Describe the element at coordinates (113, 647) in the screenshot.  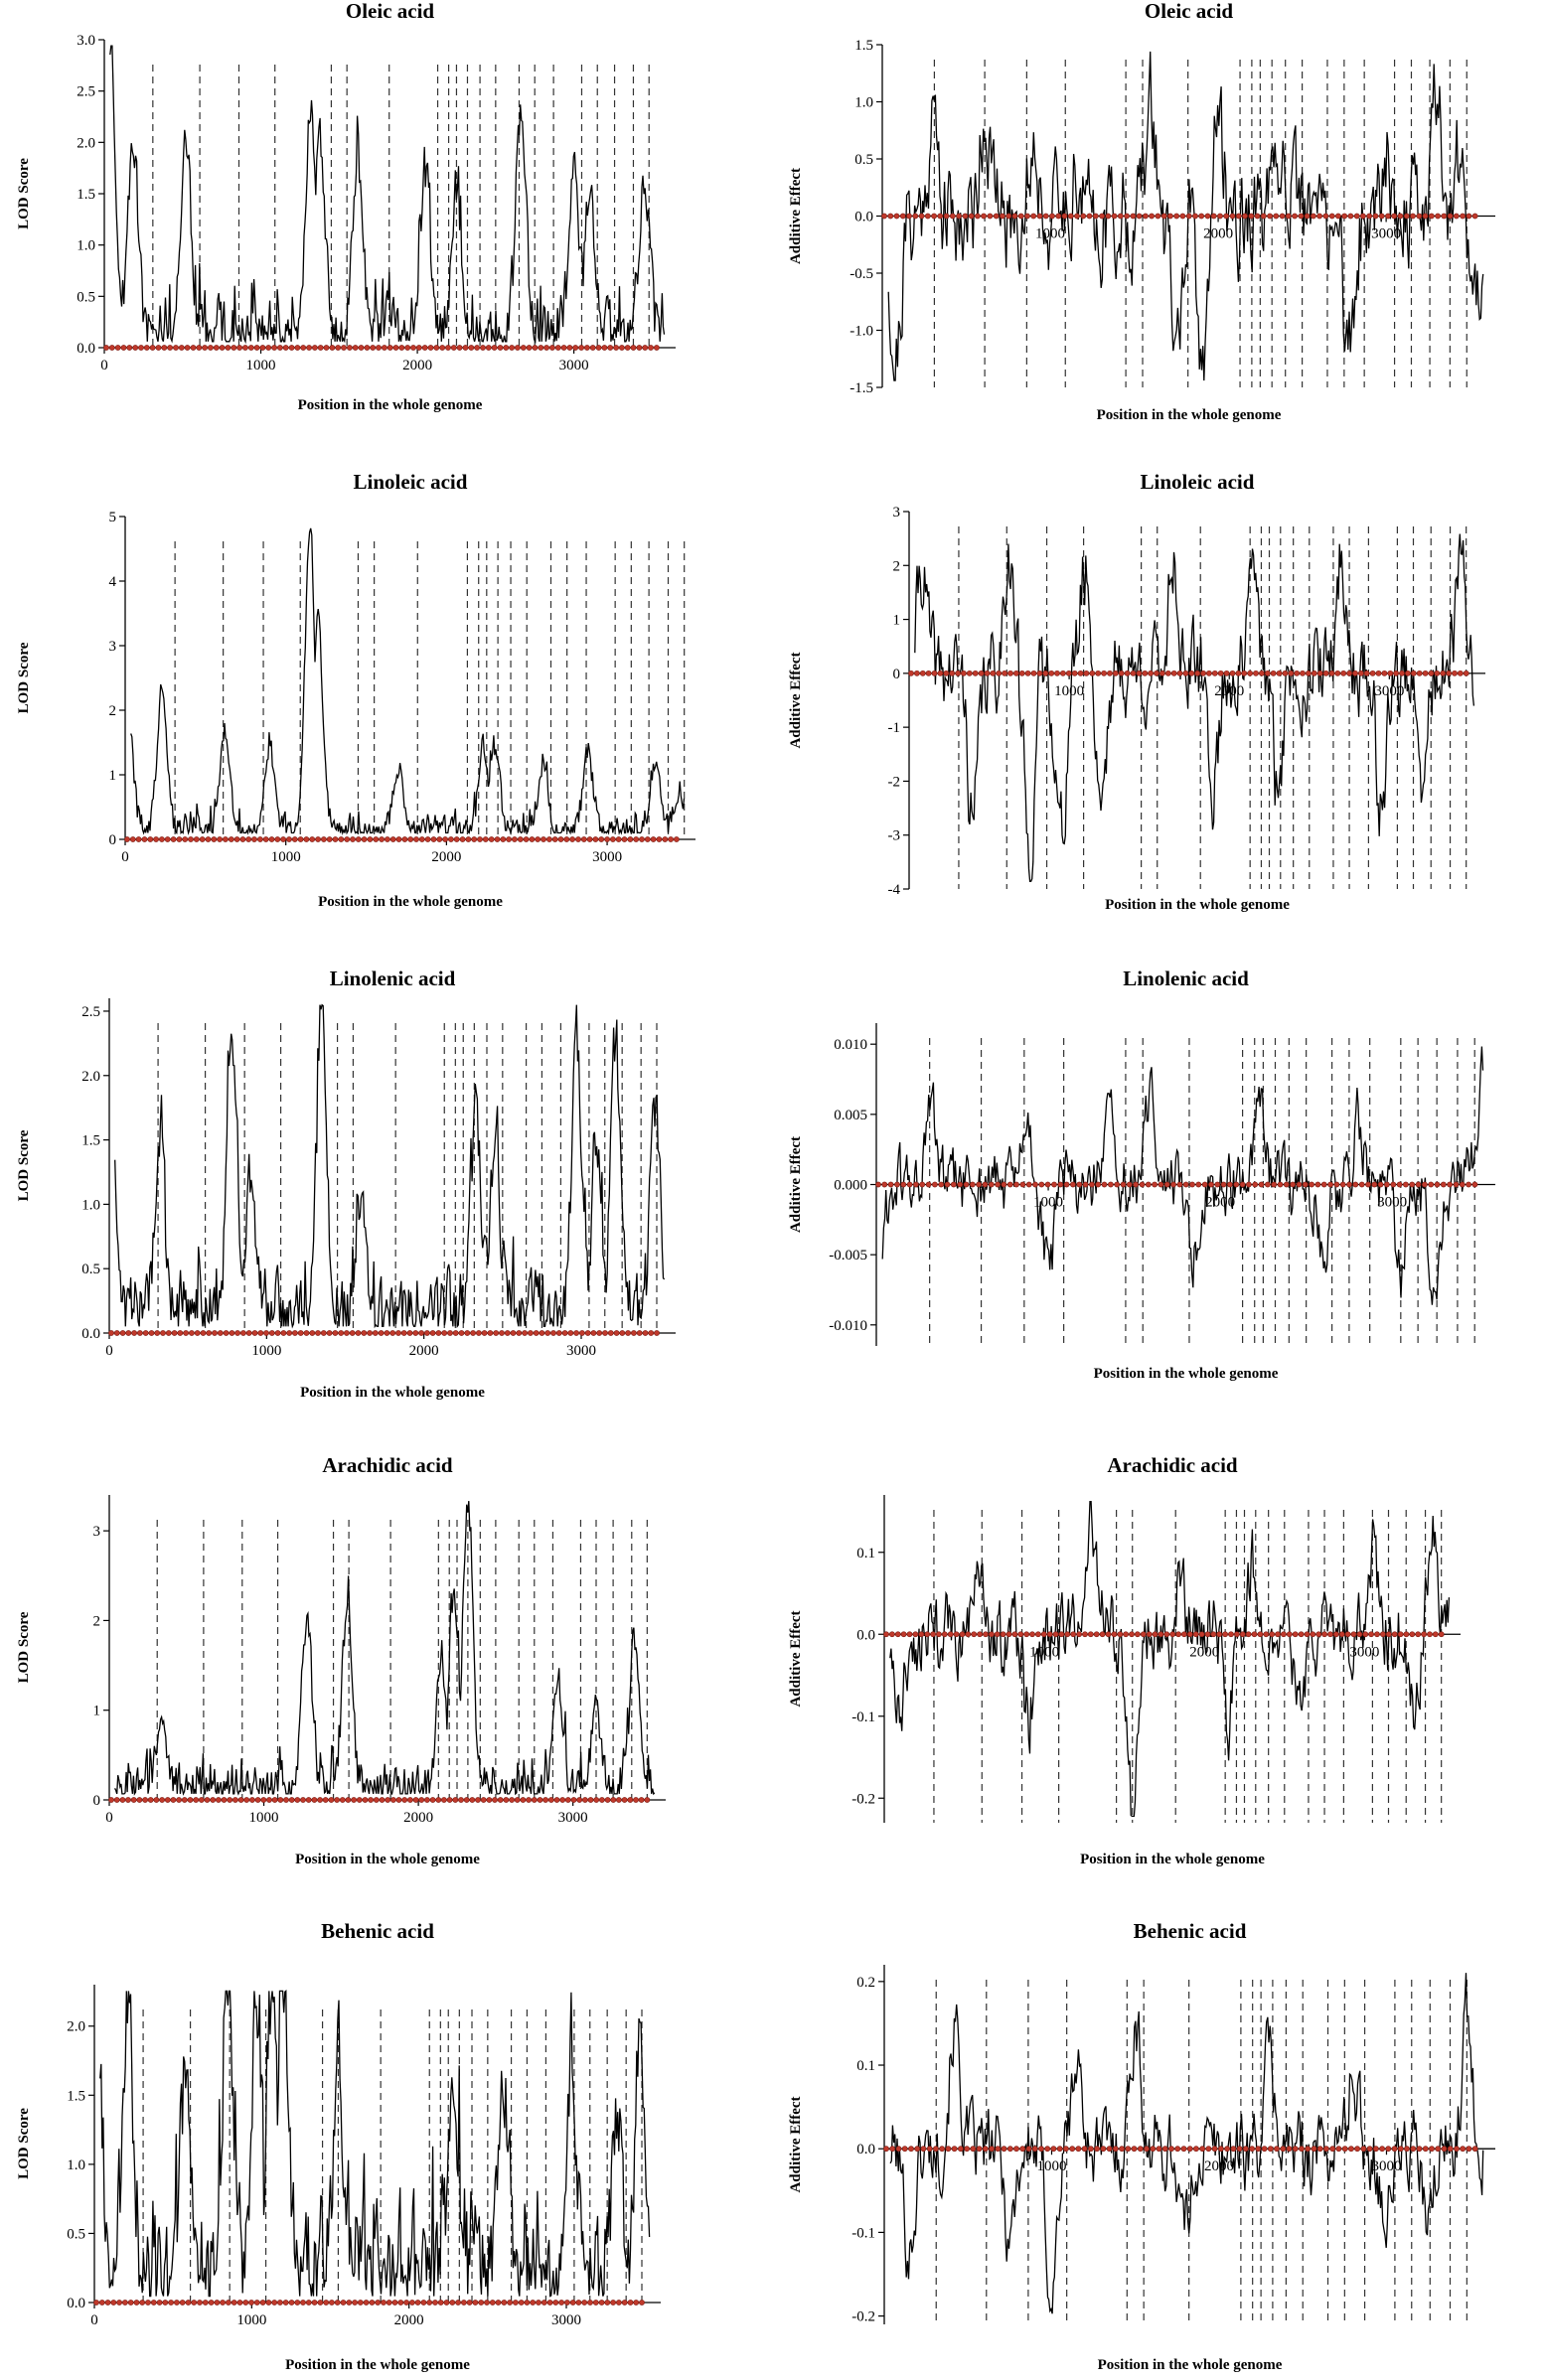
I see `y-tick-label: 3` at that location.